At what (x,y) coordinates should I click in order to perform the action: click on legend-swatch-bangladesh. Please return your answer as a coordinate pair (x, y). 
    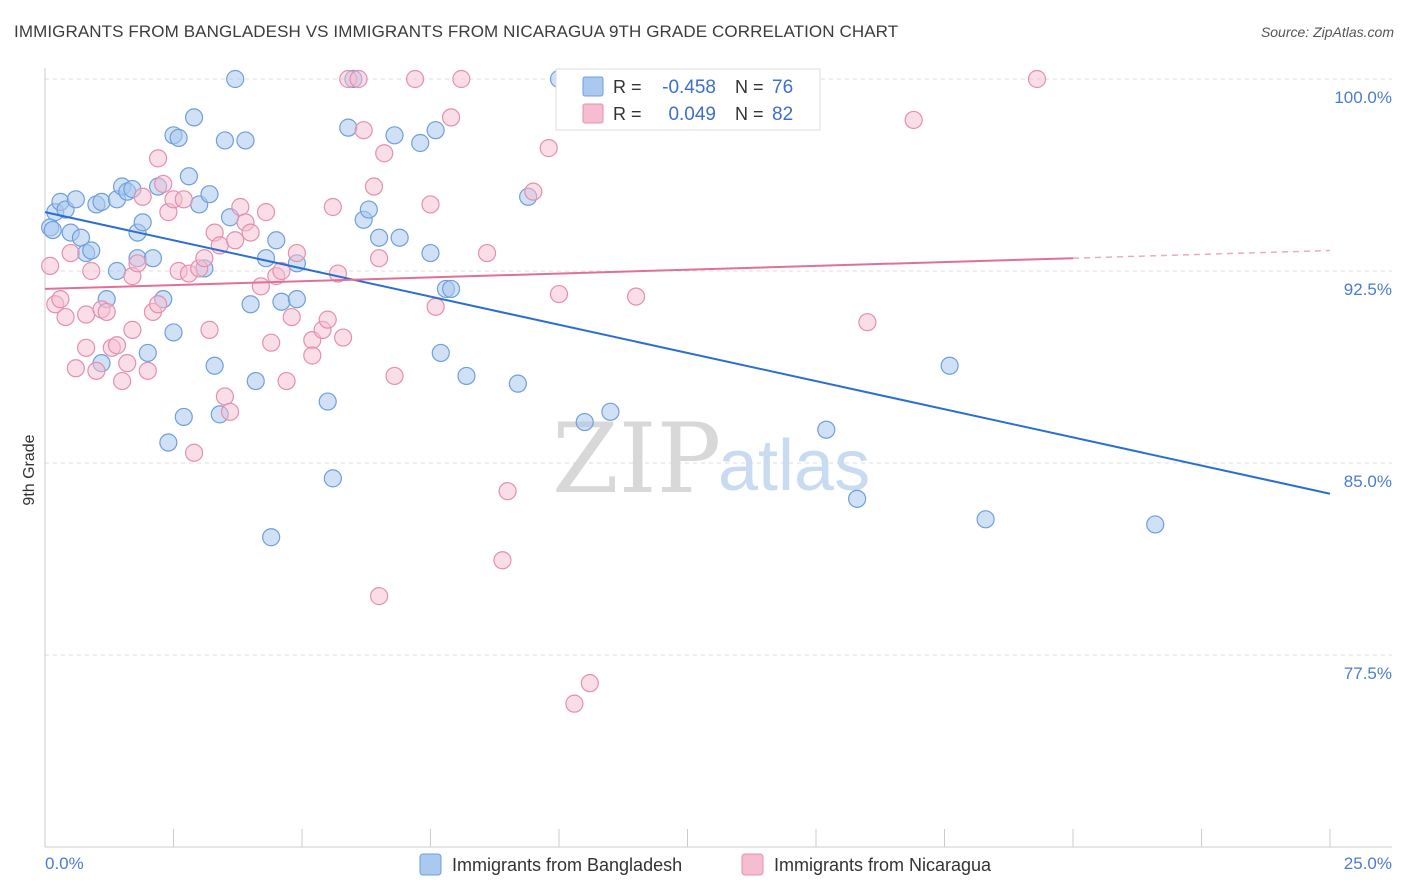
    Looking at the image, I should click on (593, 86).